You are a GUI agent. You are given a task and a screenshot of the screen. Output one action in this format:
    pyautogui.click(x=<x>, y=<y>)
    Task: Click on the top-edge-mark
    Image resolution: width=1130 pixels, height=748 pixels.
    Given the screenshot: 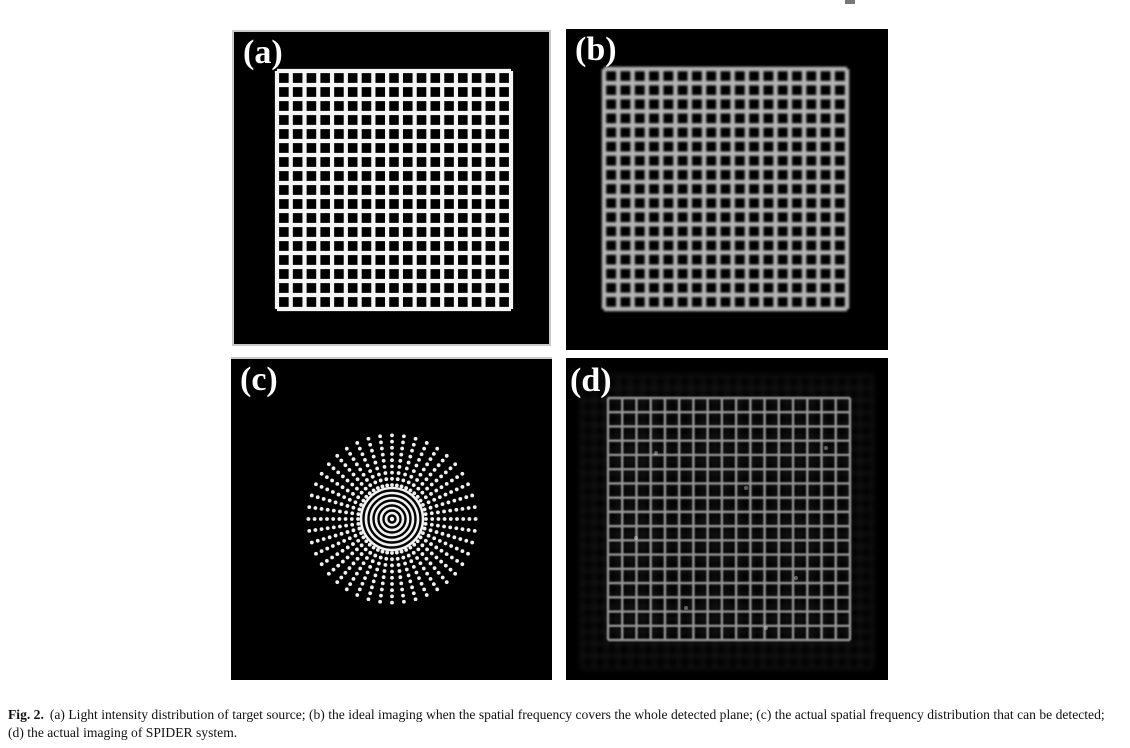 What is the action you would take?
    pyautogui.click(x=850, y=2)
    